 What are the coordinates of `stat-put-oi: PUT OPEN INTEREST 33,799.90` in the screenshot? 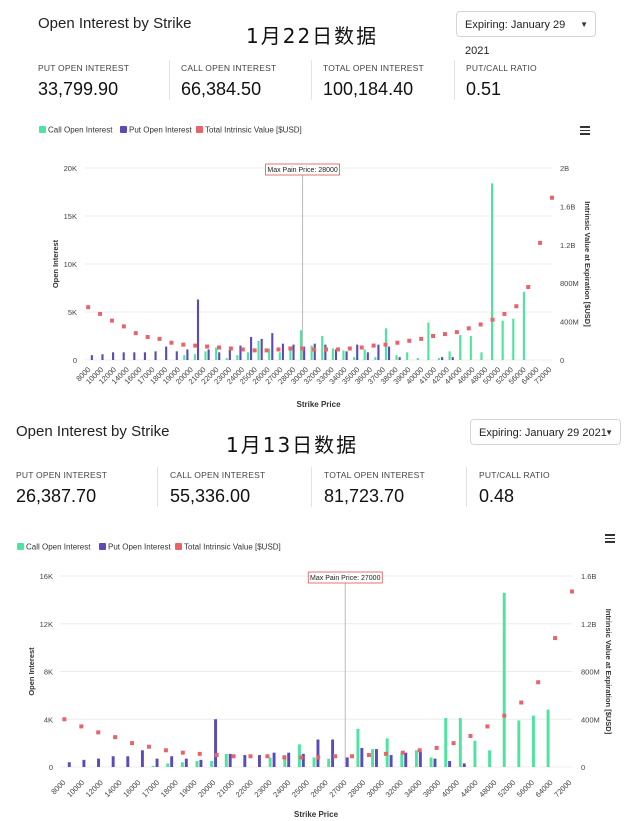 It's located at (83, 81).